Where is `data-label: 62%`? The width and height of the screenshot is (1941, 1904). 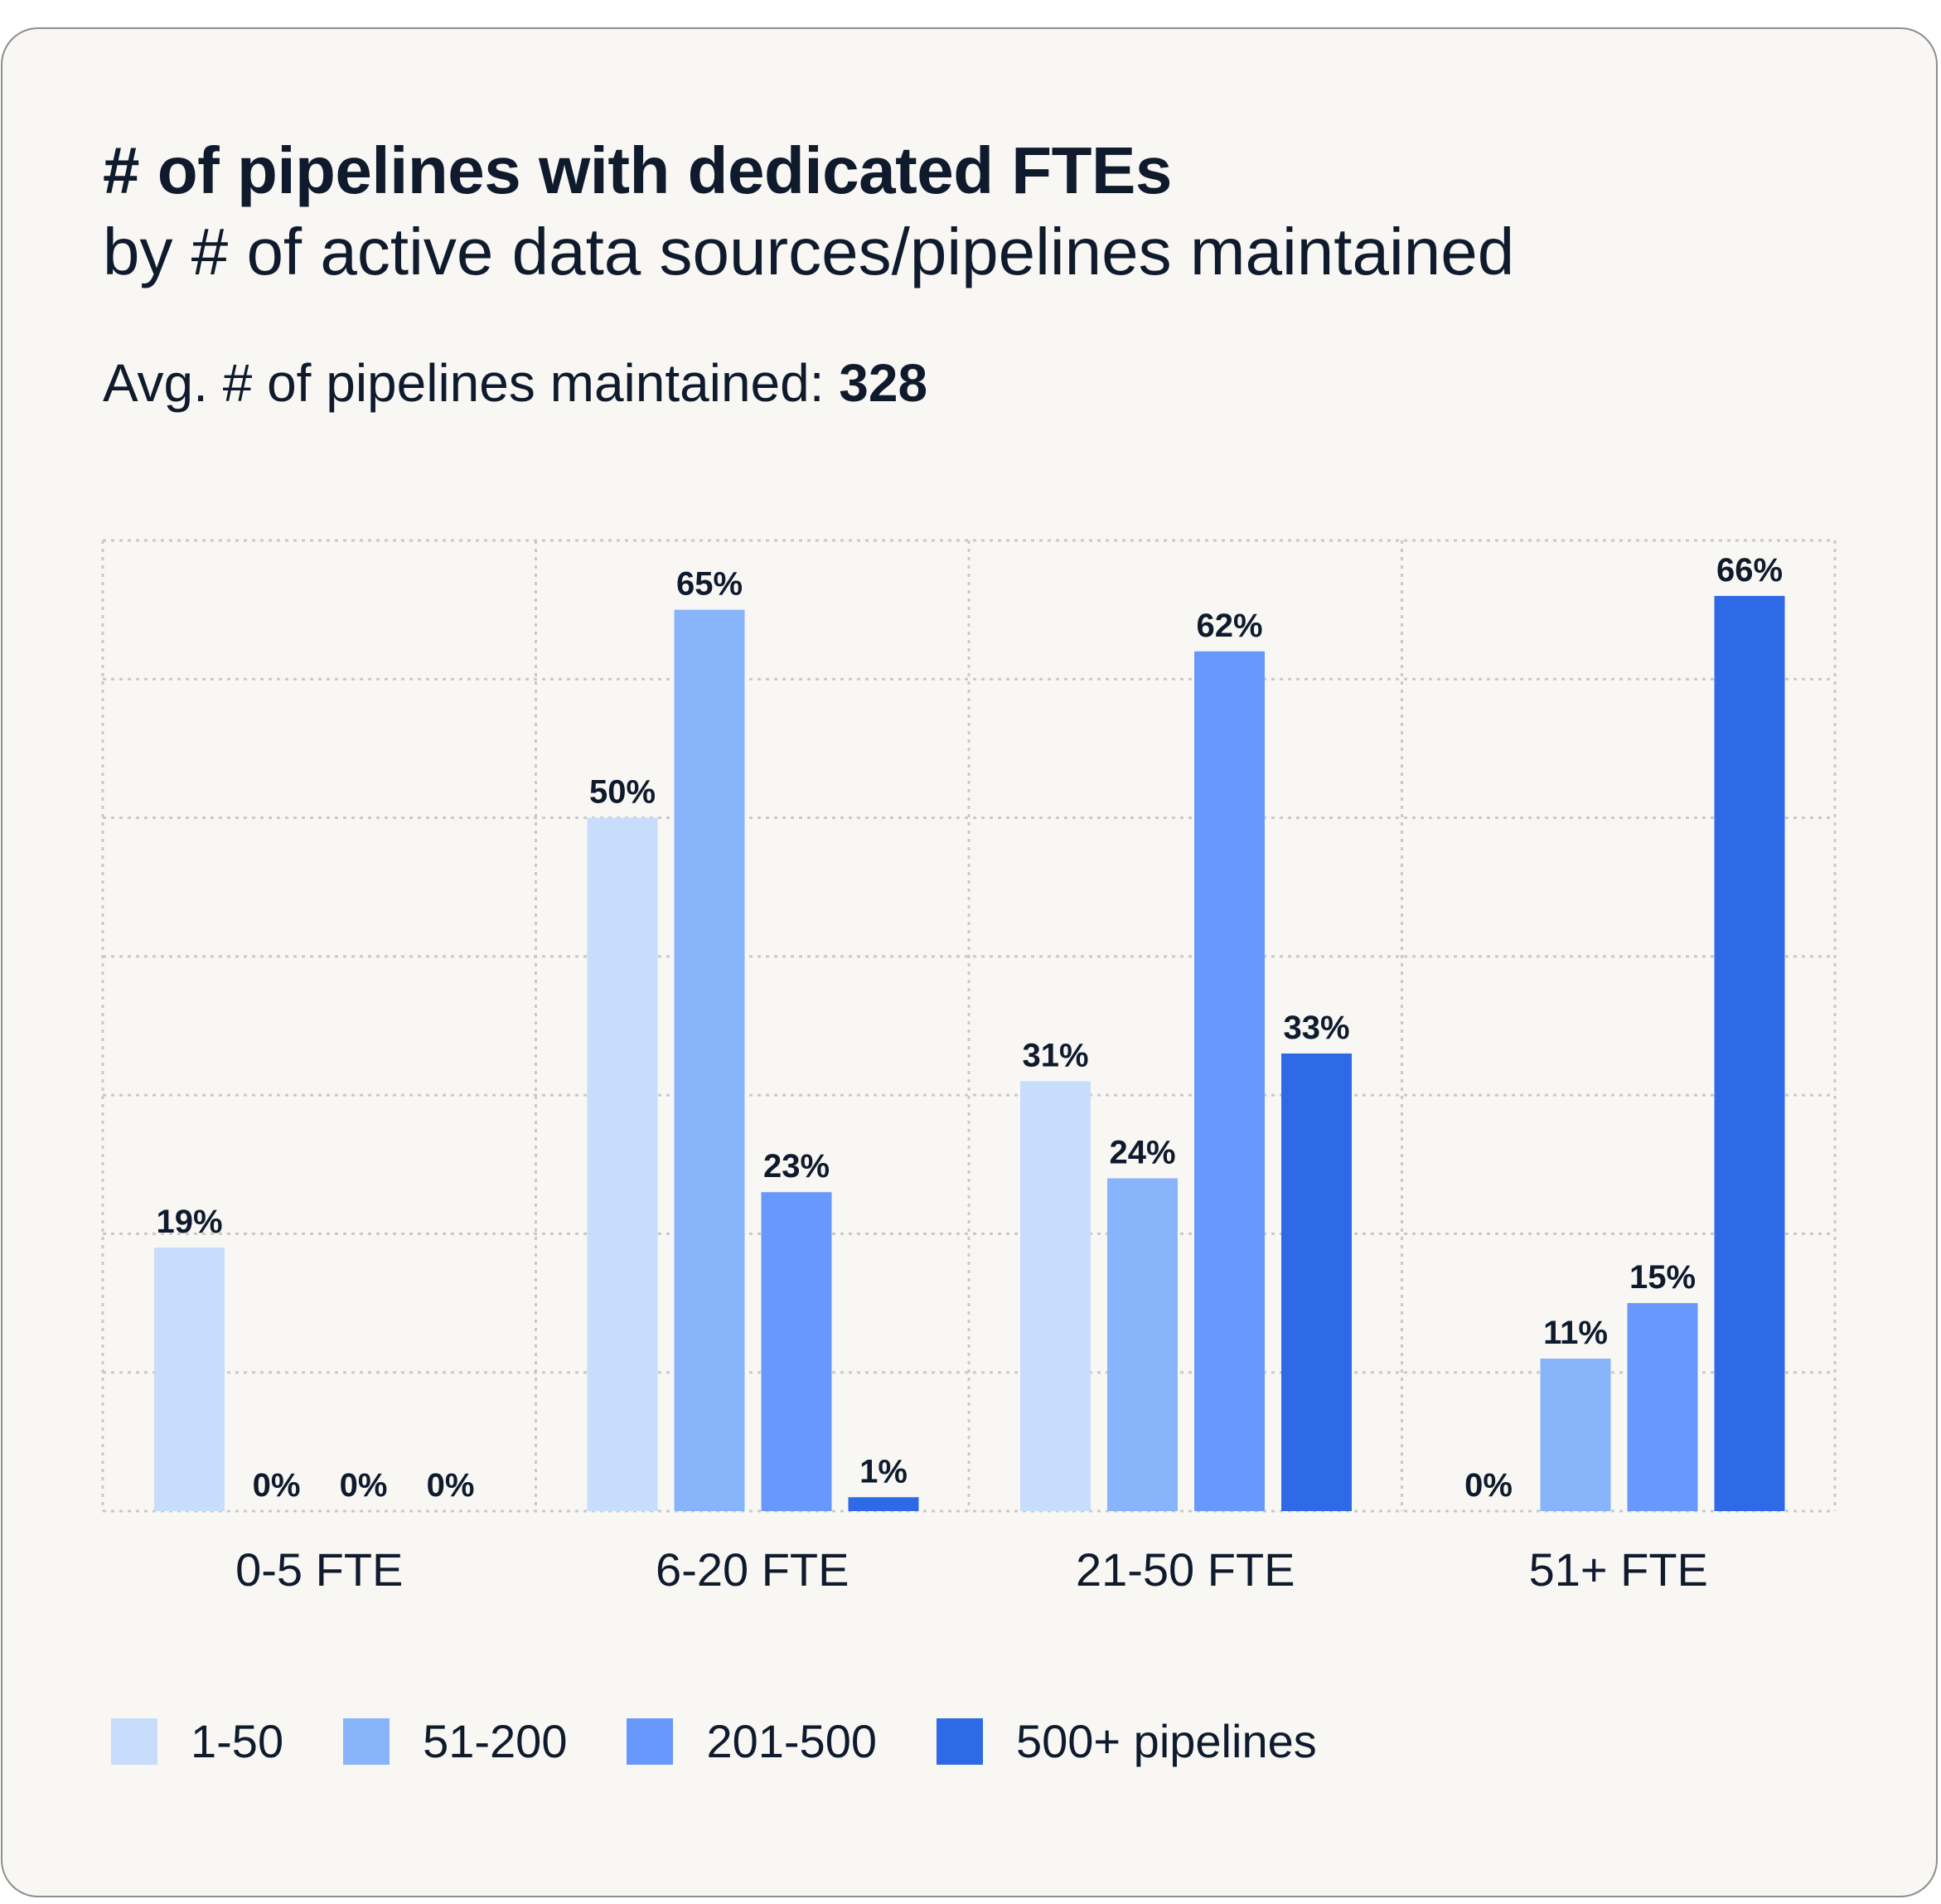
data-label: 62% is located at coordinates (1229, 626).